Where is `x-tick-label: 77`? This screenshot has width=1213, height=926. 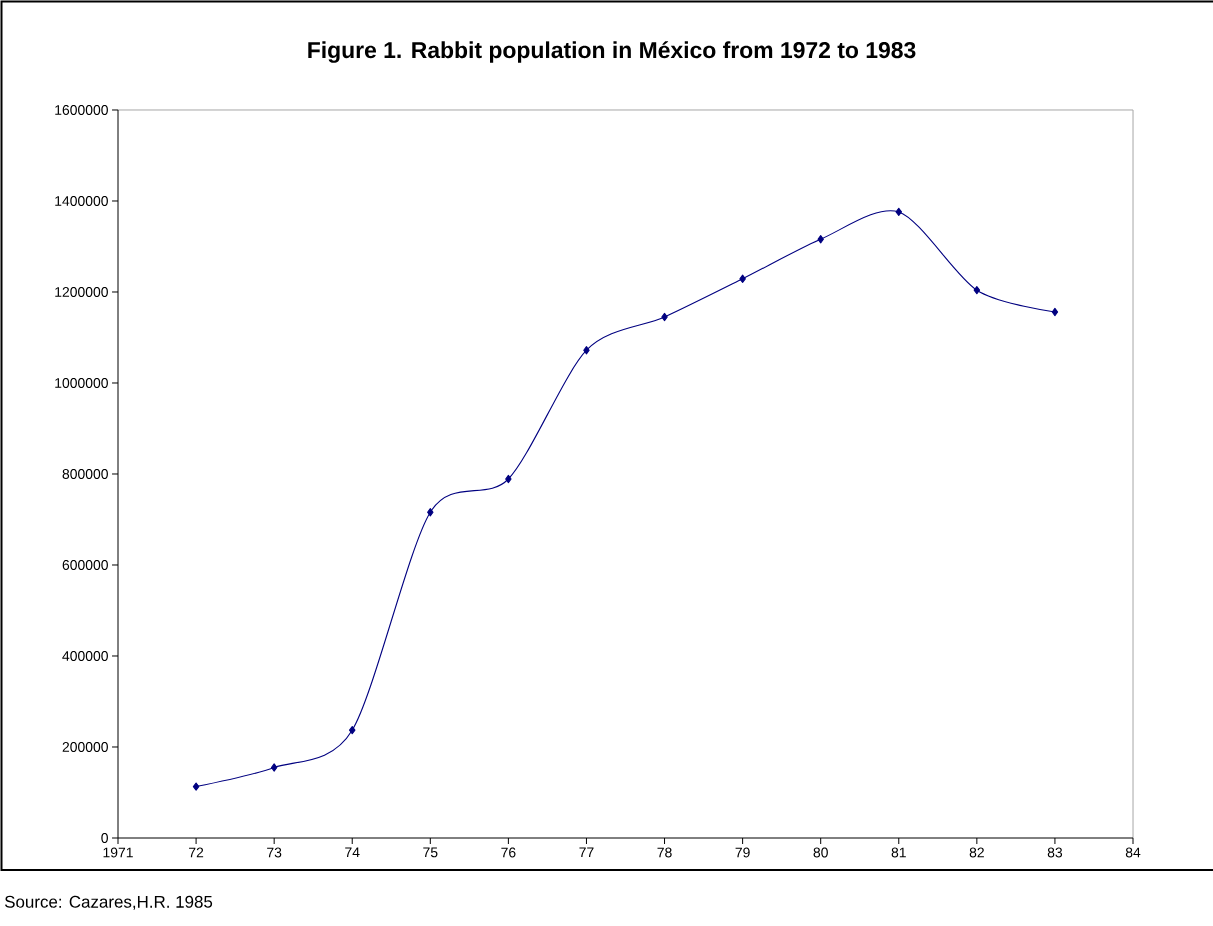
x-tick-label: 77 is located at coordinates (586, 852).